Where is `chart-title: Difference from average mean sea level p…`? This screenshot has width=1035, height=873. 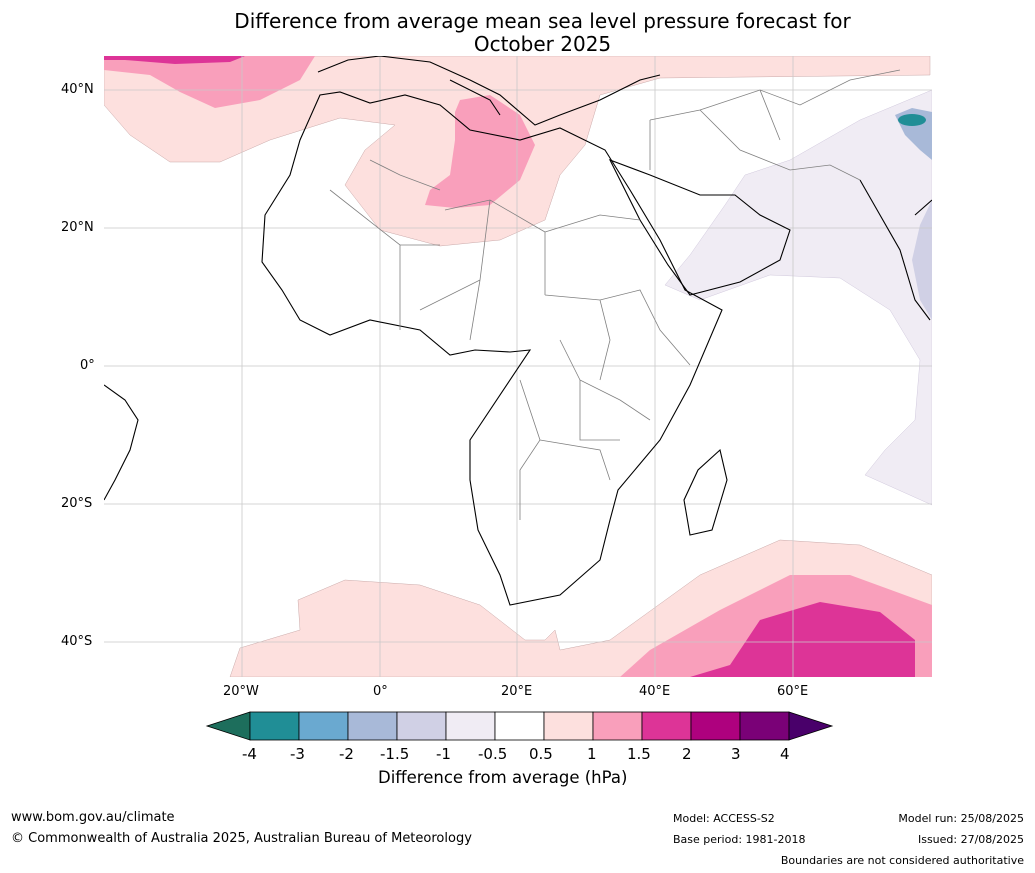
chart-title: Difference from average mean sea level p… is located at coordinates (542, 33).